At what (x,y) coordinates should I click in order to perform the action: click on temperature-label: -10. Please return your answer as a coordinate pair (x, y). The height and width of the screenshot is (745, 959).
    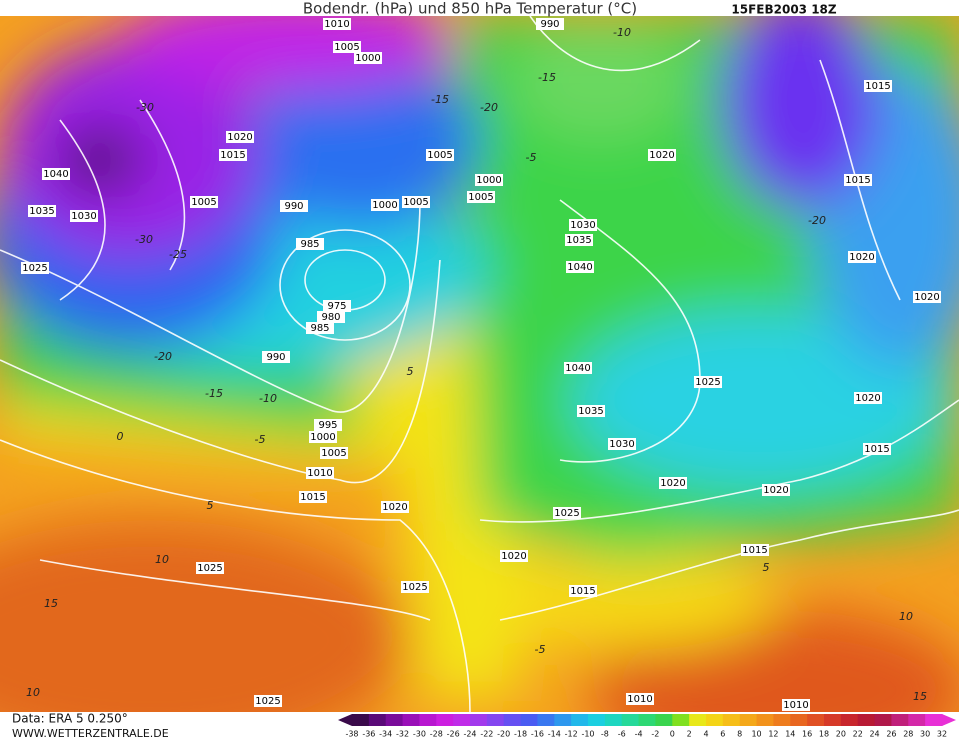
    Looking at the image, I should click on (622, 32).